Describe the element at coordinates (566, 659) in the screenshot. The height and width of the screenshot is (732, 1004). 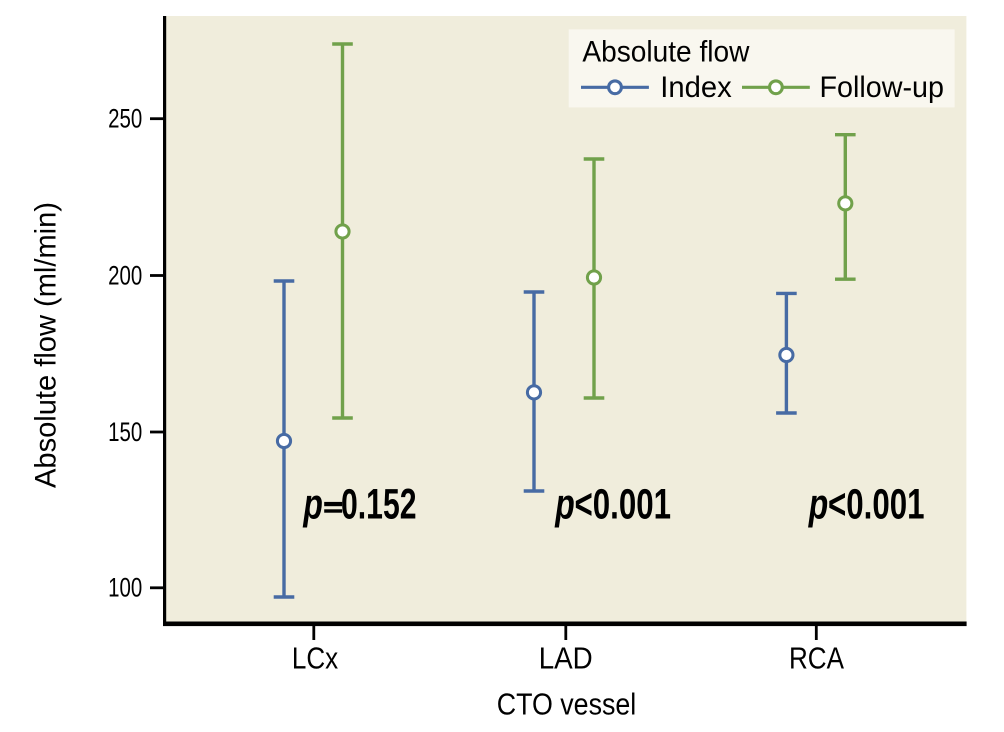
I see `svg-text: LAD` at that location.